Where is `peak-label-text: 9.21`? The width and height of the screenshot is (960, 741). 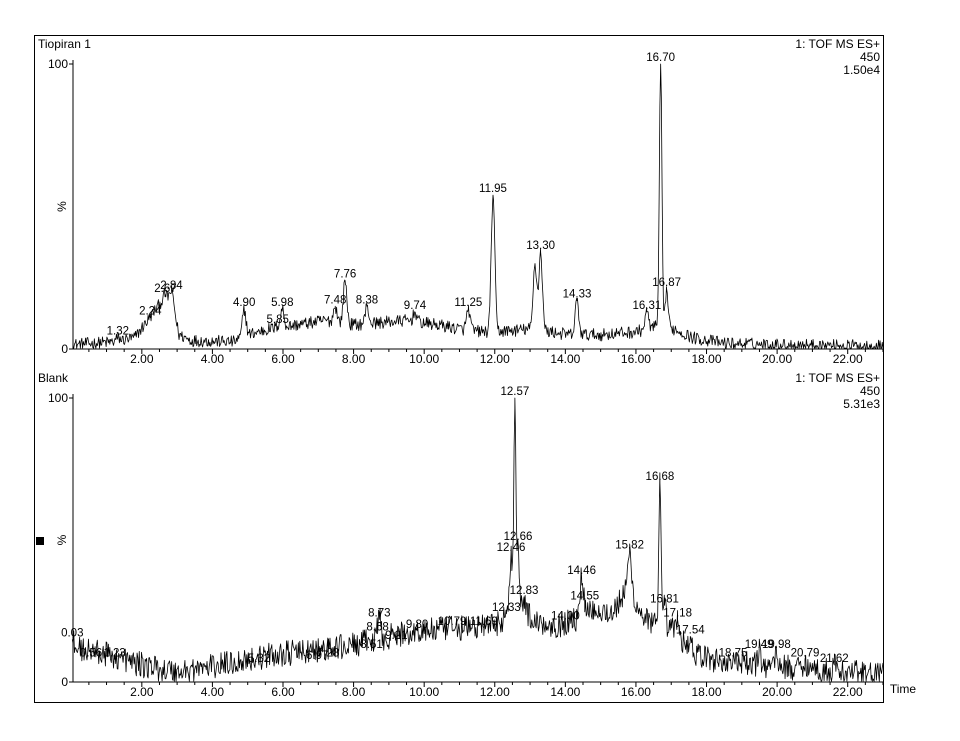 peak-label-text: 9.21 is located at coordinates (396, 636).